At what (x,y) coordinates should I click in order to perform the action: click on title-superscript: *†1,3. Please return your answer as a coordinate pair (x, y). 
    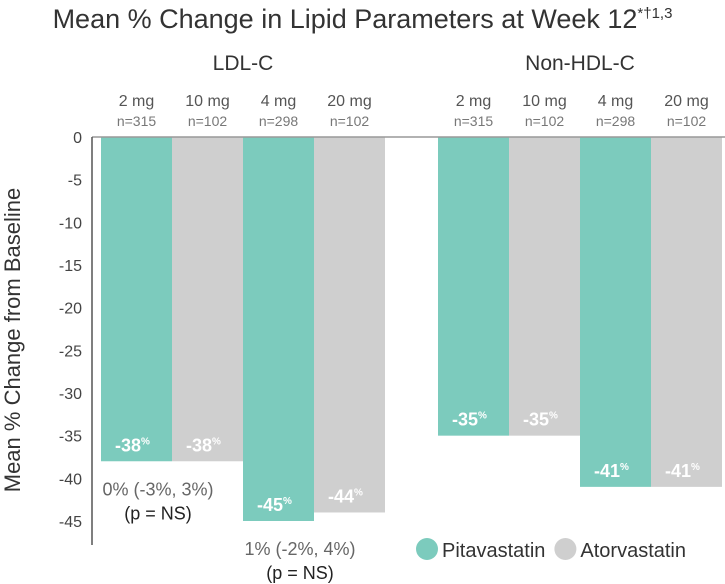
    Looking at the image, I should click on (655, 13).